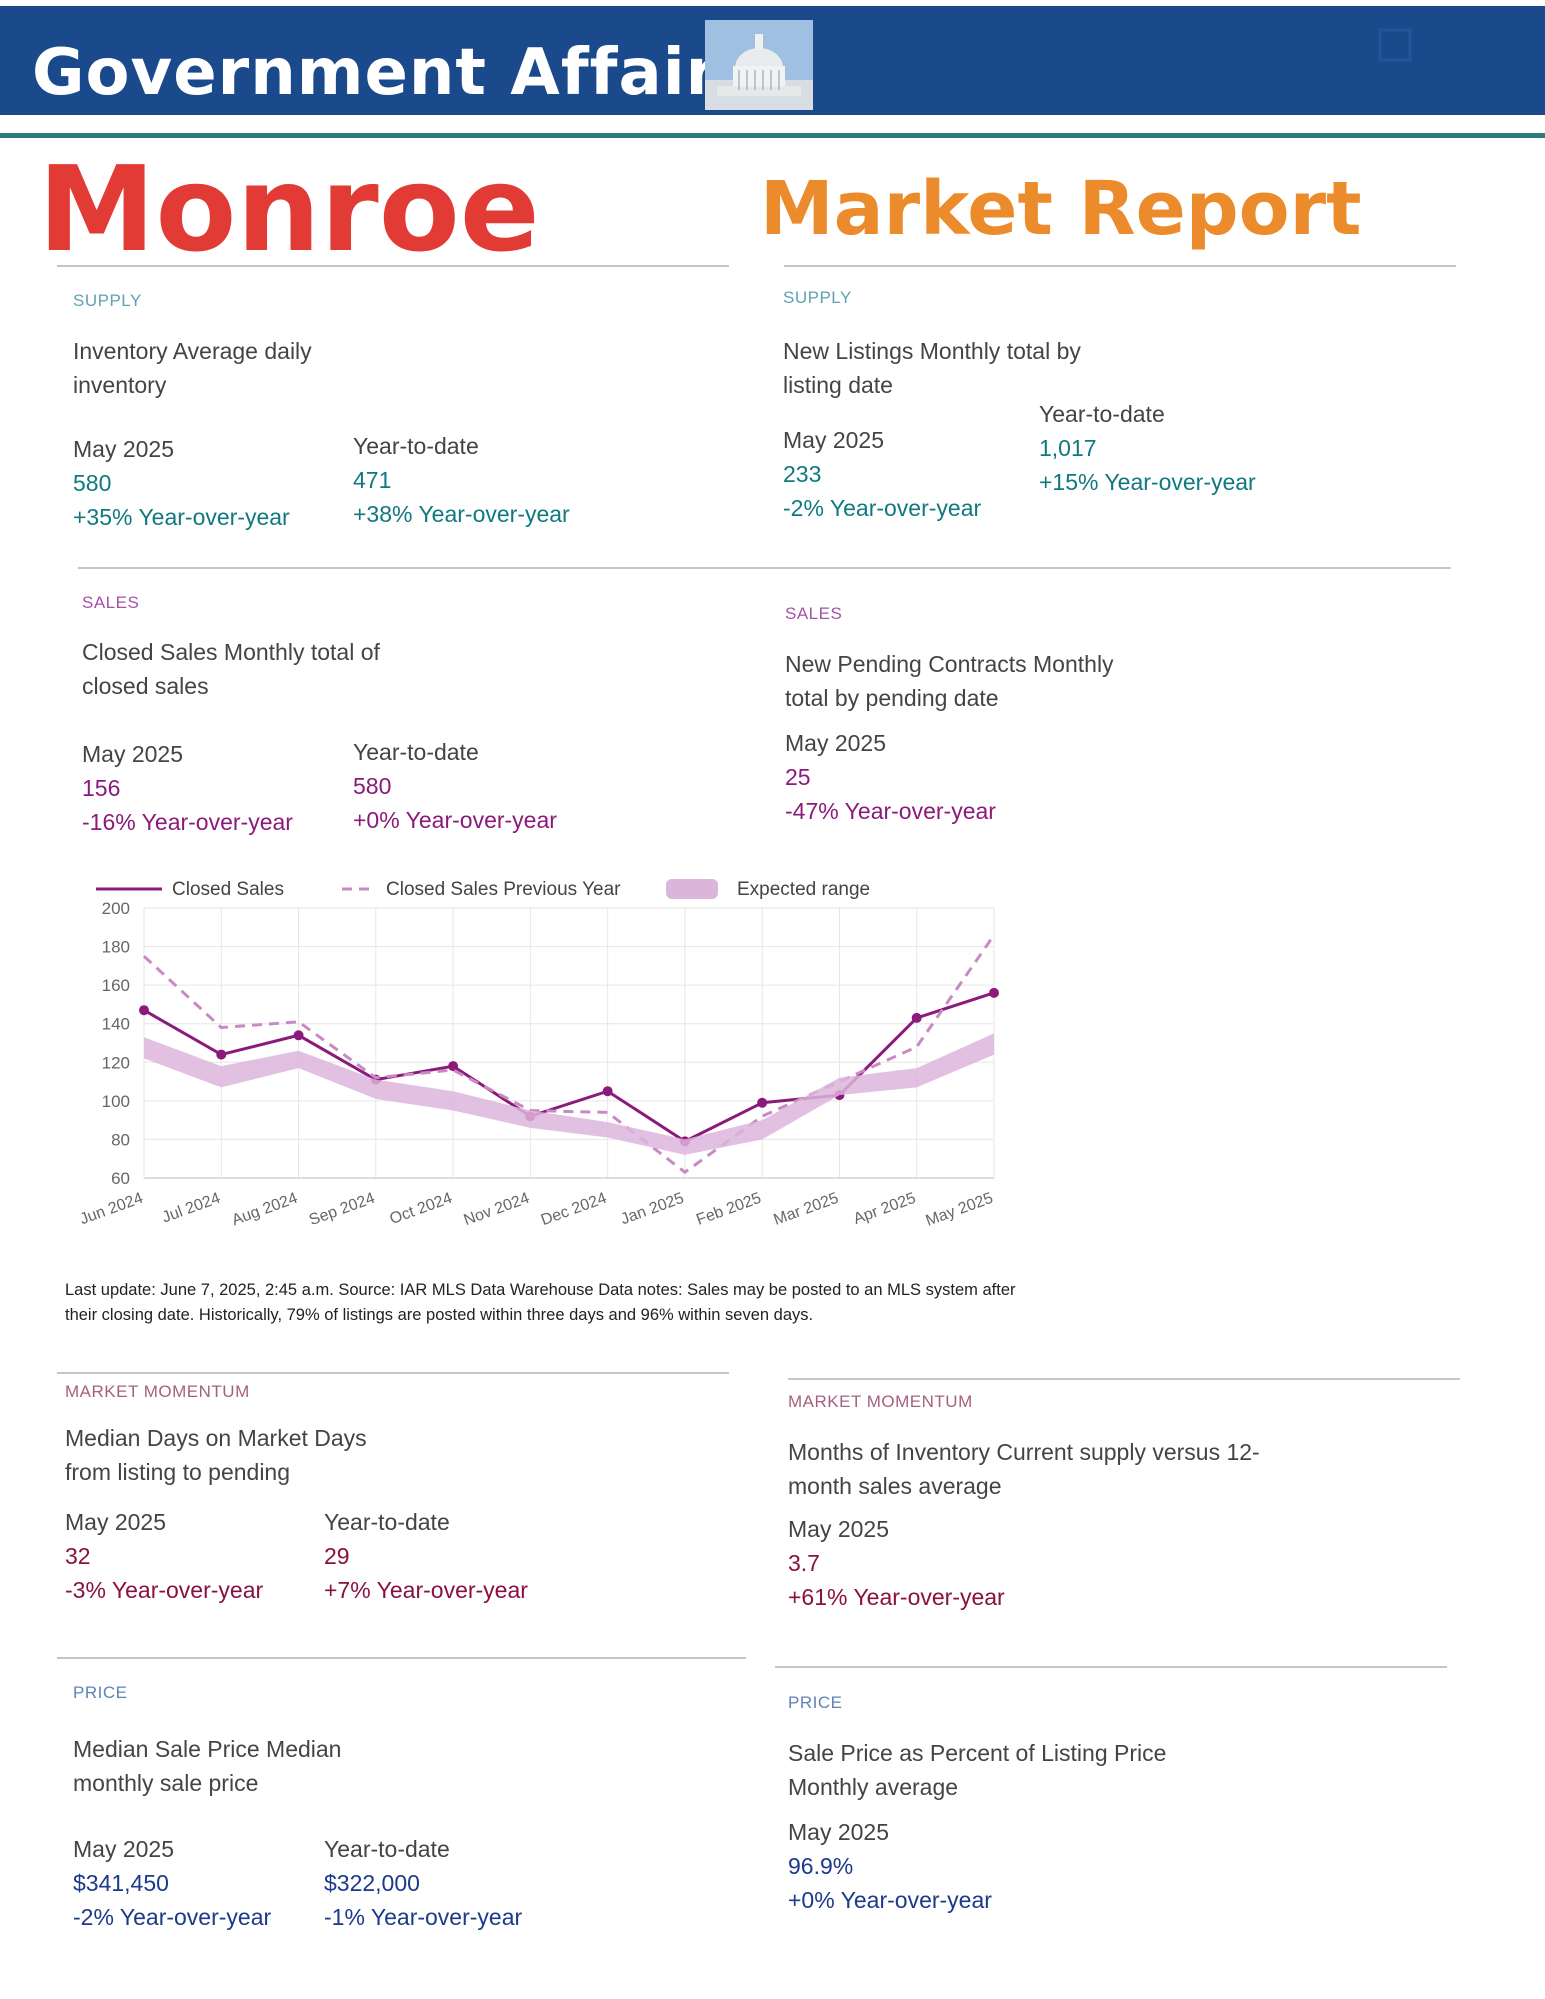 Image resolution: width=1545 pixels, height=1999 pixels. Describe the element at coordinates (759, 65) in the screenshot. I see `capitol-image` at that location.